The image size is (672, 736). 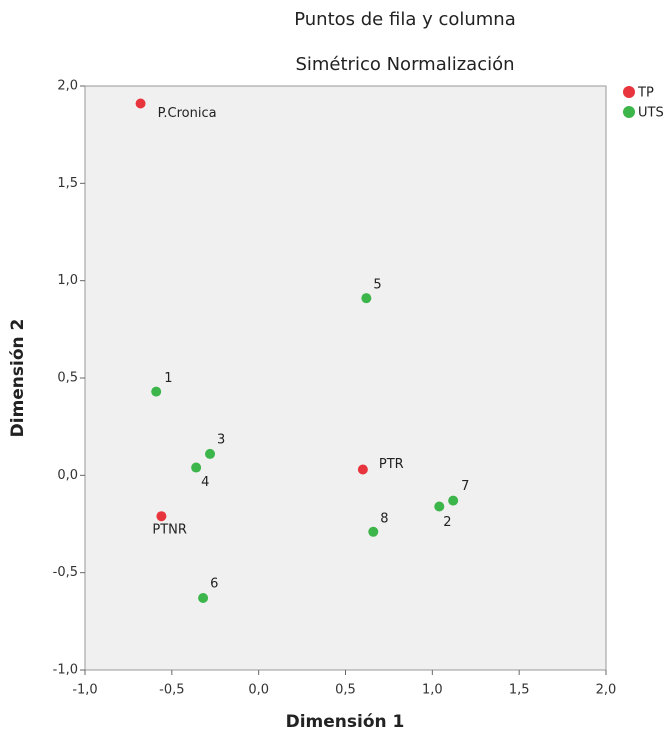 I want to click on chart-title: Puntos de fila y columna, so click(x=405, y=19).